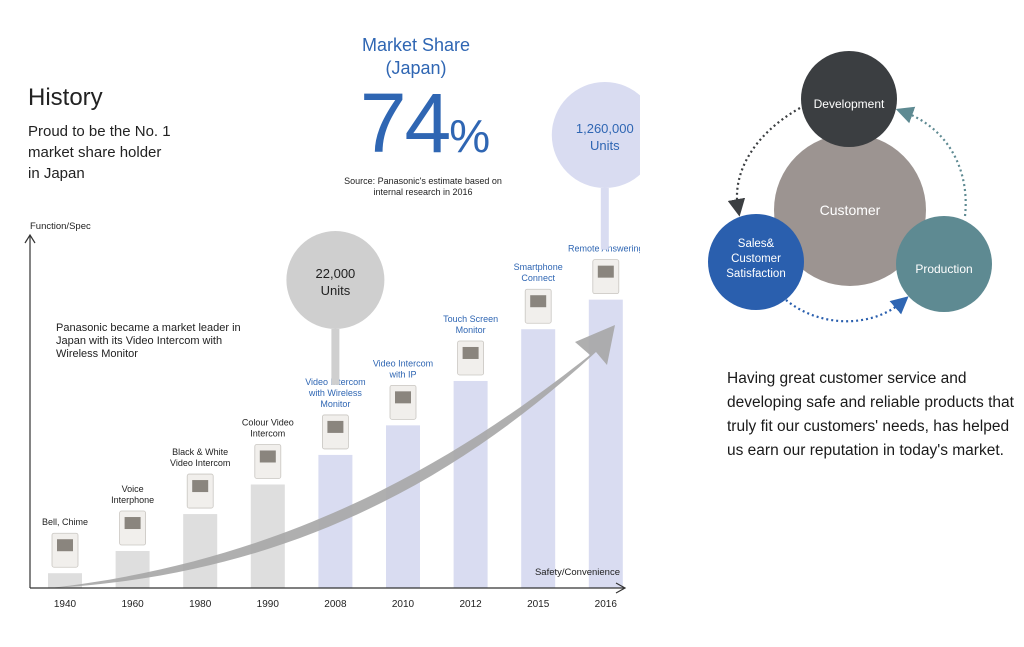  I want to click on product-label-1940: Bell, Chime, so click(65, 522).